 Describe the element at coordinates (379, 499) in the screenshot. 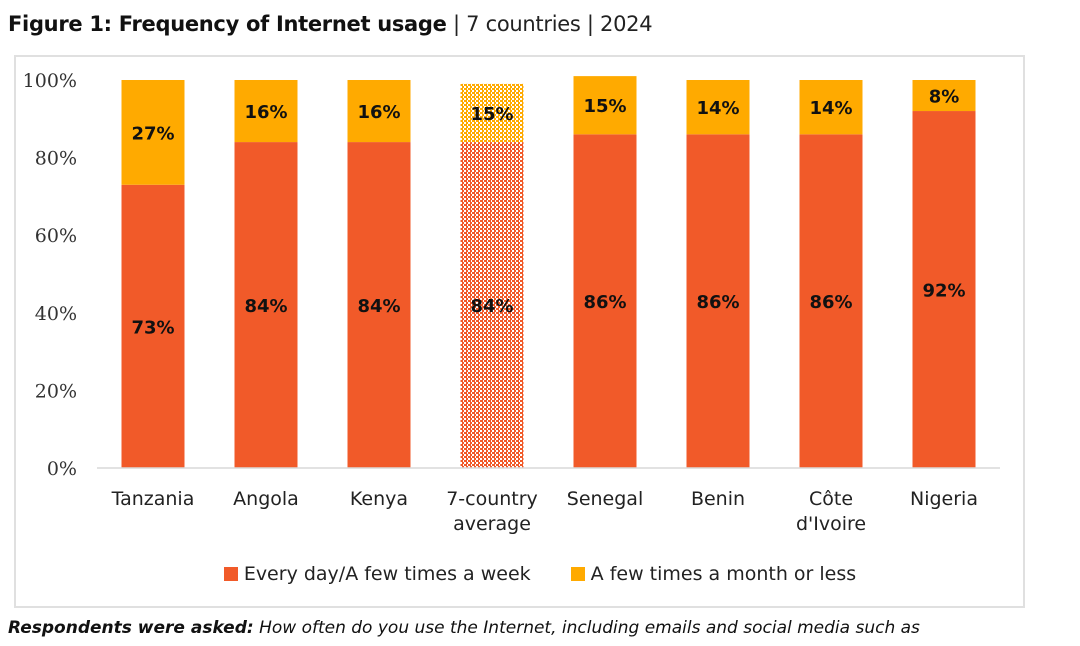

I see `x-tick-label: Kenya` at that location.